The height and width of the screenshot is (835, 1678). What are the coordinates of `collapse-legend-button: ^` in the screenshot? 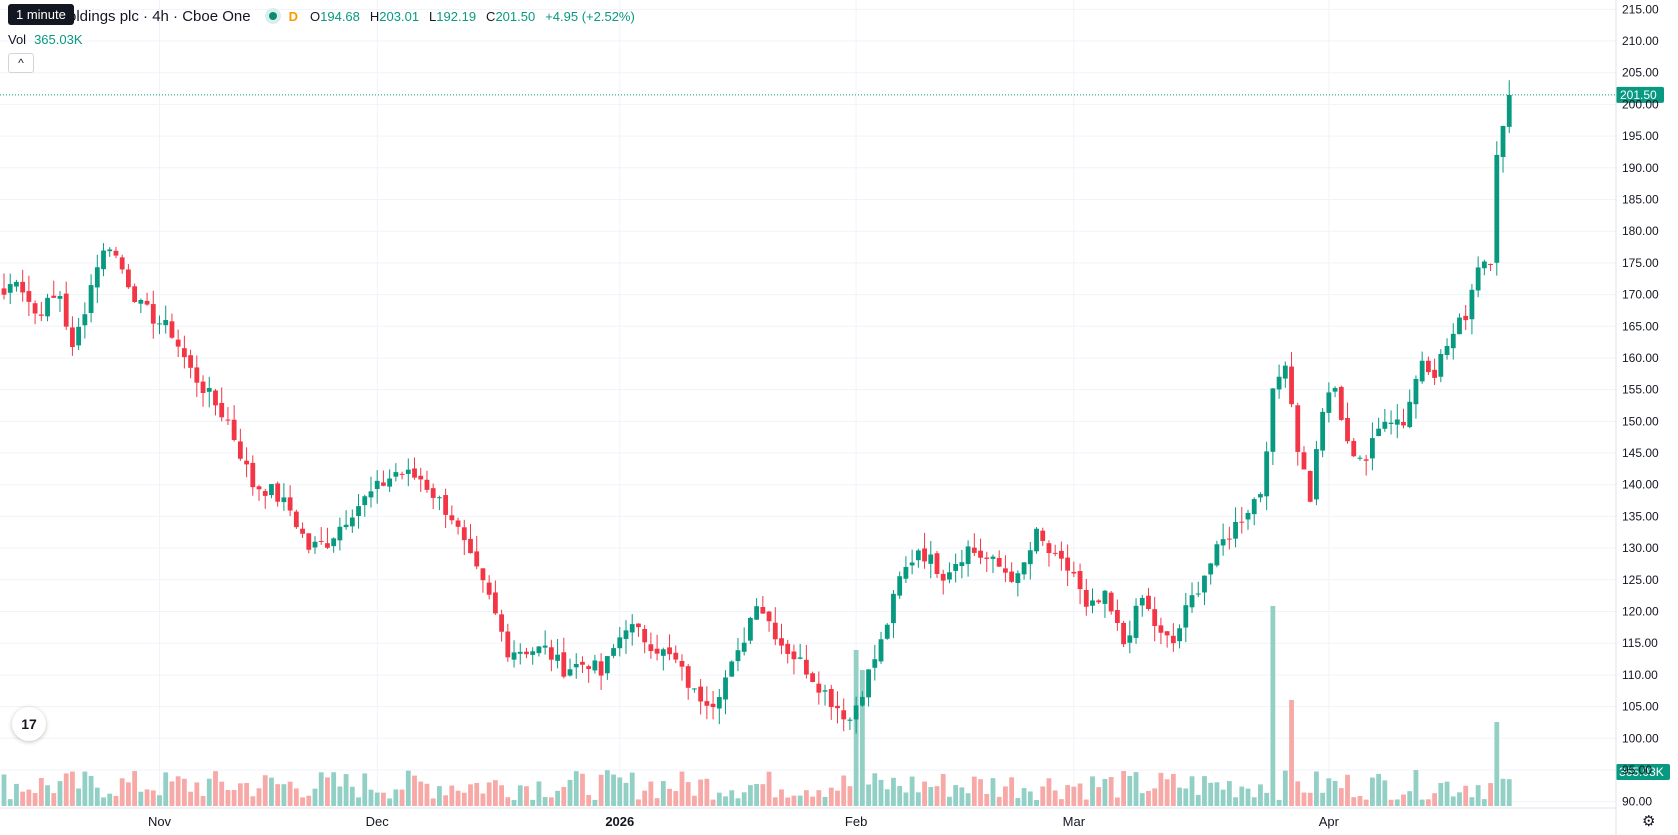 It's located at (21, 63).